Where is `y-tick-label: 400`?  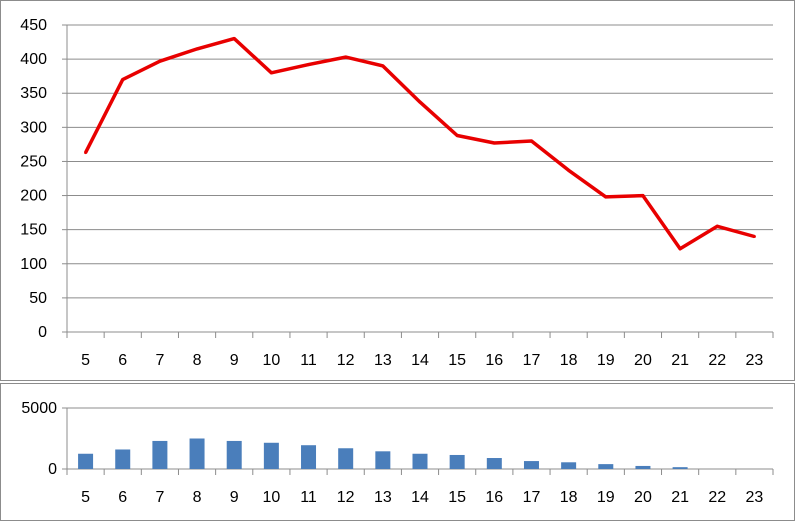
y-tick-label: 400 is located at coordinates (33, 59).